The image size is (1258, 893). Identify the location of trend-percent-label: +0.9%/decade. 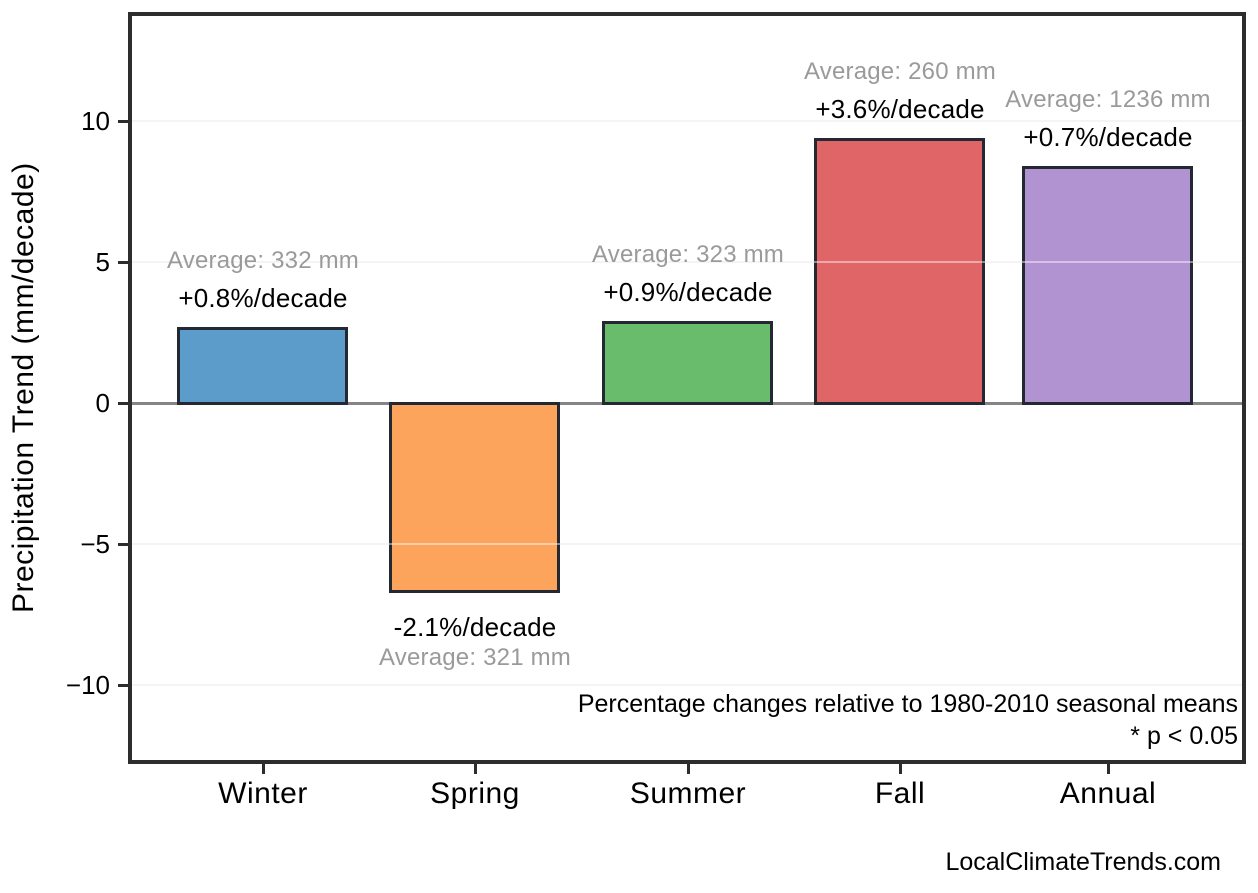
(688, 292).